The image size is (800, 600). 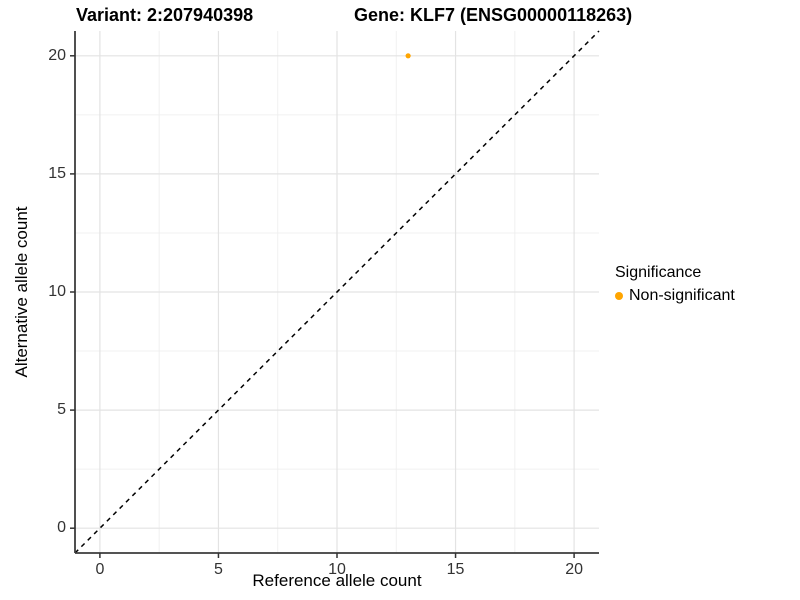 What do you see at coordinates (682, 295) in the screenshot?
I see `legend-item-label: Non-significant` at bounding box center [682, 295].